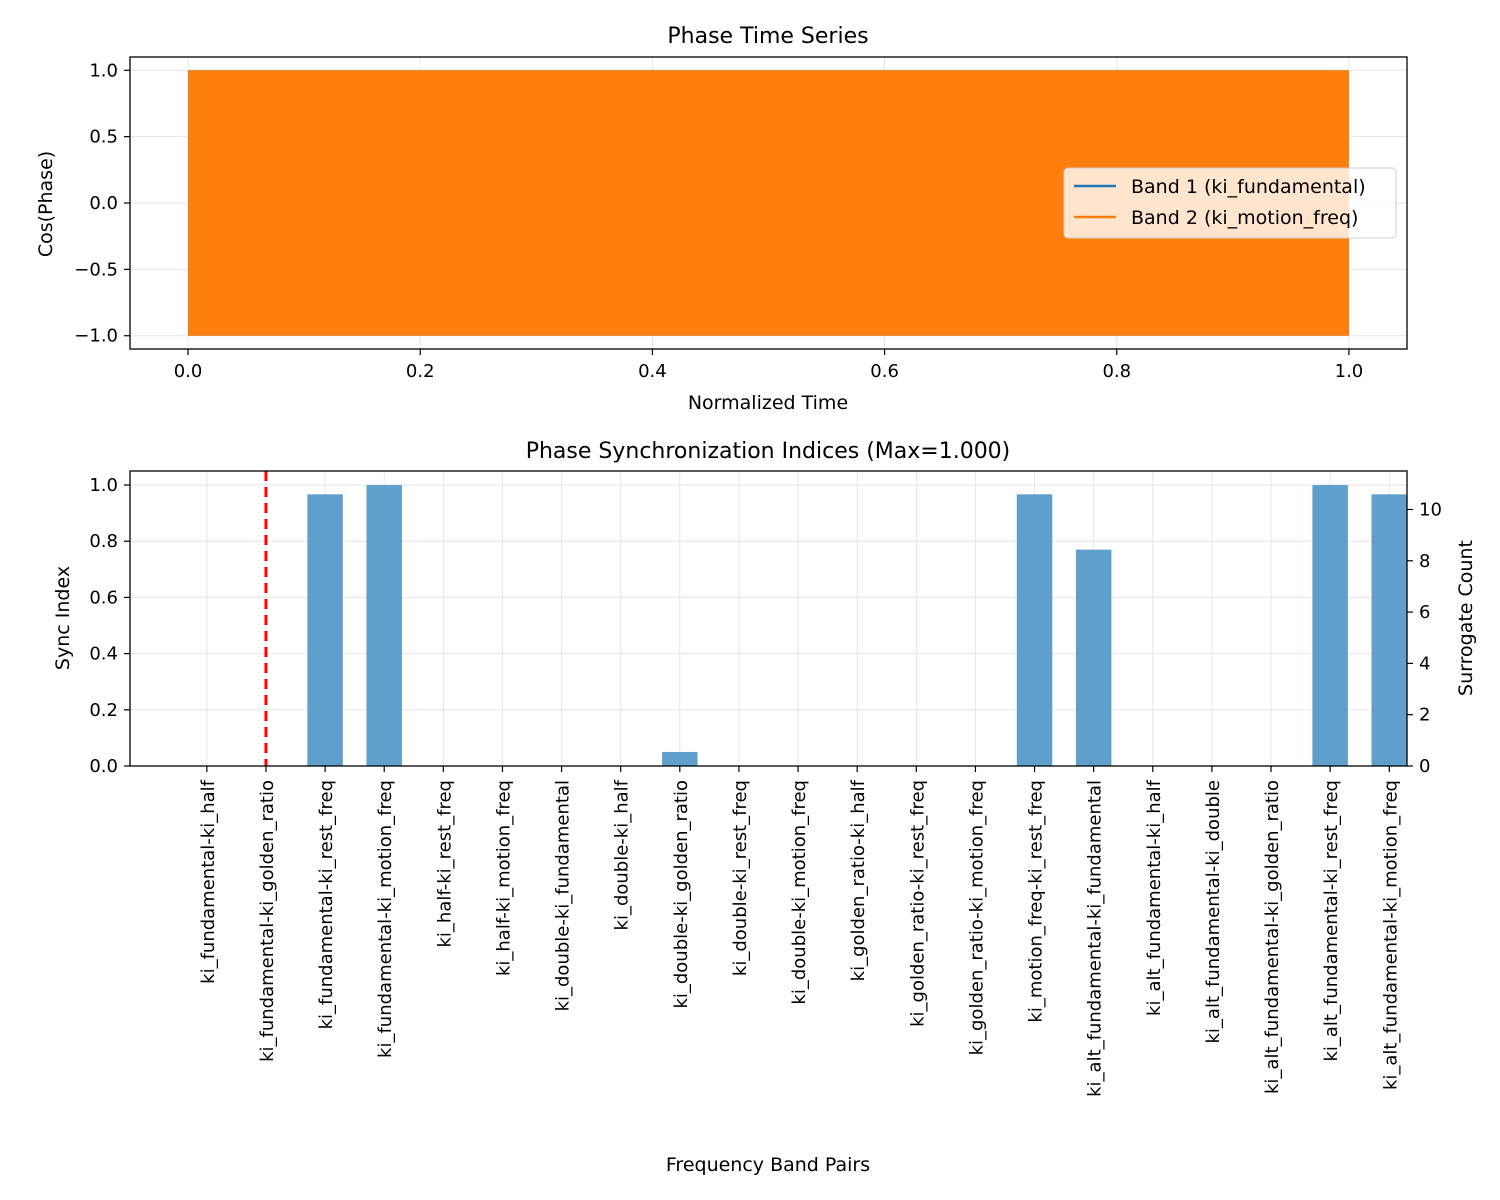 The width and height of the screenshot is (1500, 1200). I want to click on bottom-x-tick-label: ki_alt_fundamental-ki_golden_ratio, so click(1272, 937).